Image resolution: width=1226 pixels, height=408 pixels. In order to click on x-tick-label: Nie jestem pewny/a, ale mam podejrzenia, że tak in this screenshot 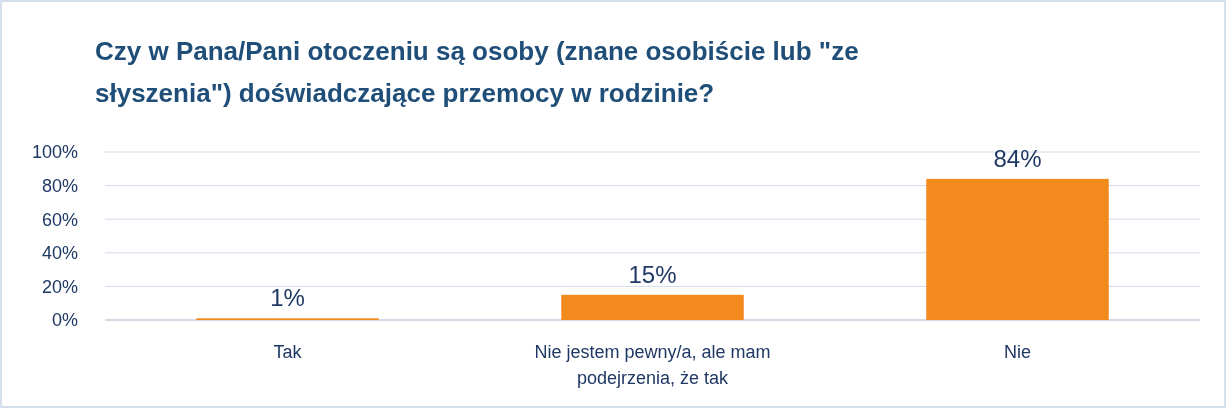, I will do `click(652, 365)`.